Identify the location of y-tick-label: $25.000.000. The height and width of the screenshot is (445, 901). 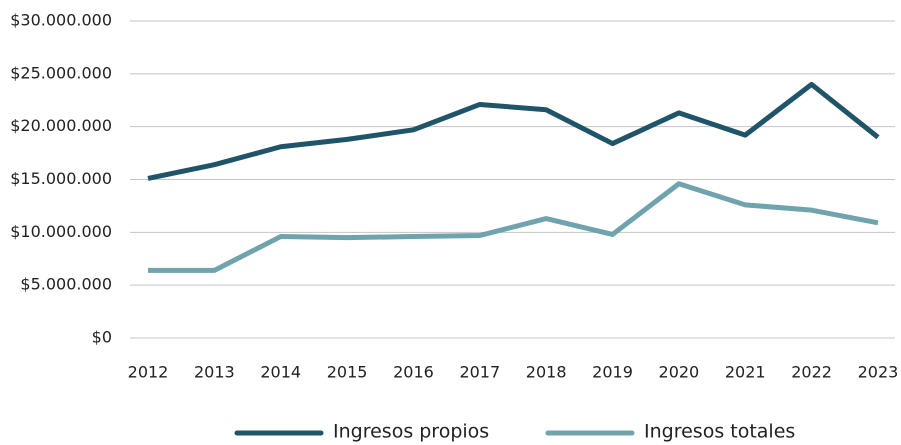
(61, 72).